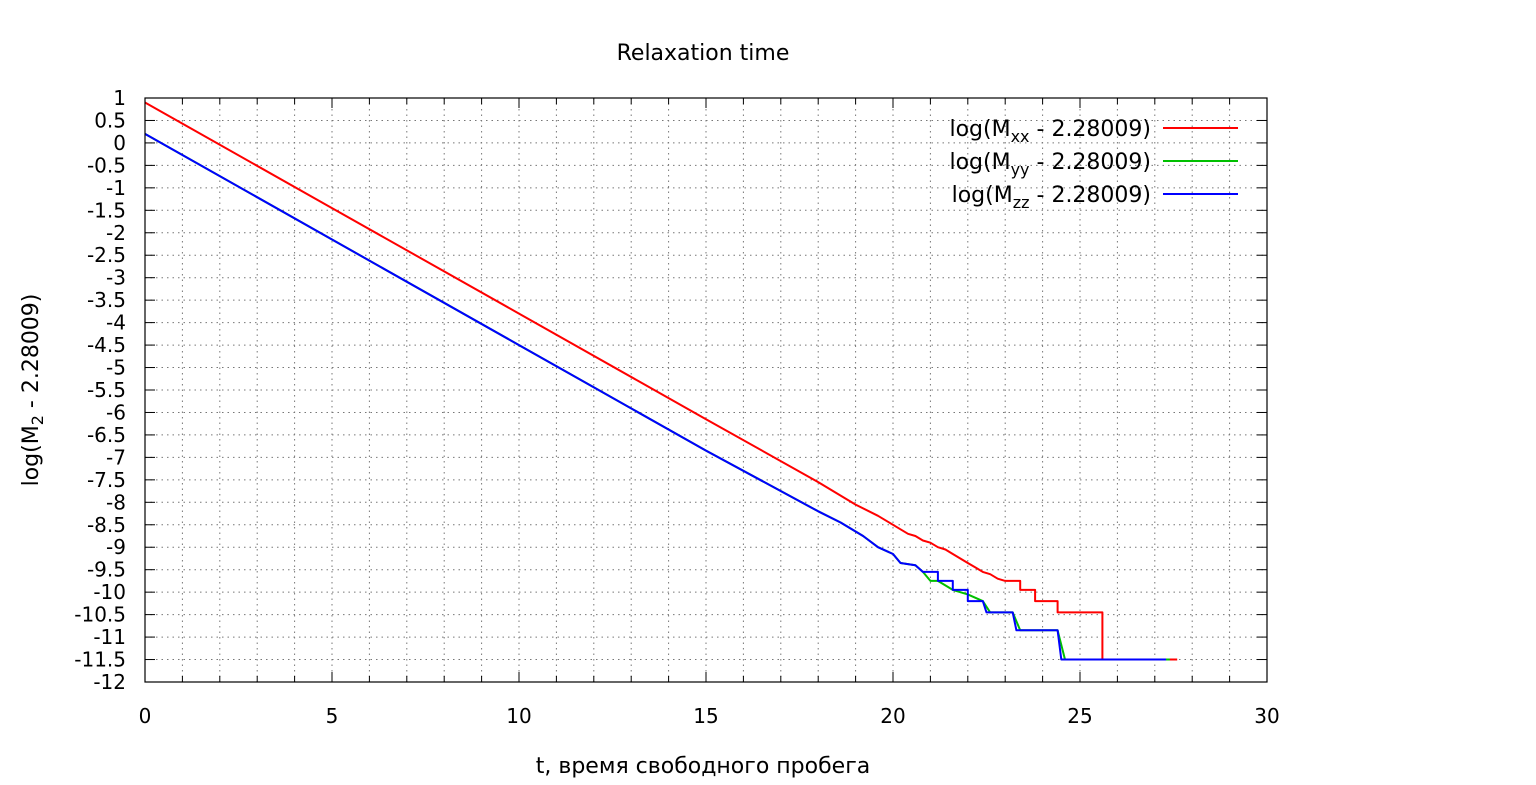 Image resolution: width=1536 pixels, height=785 pixels. I want to click on y-tick-label: 0.5, so click(110, 120).